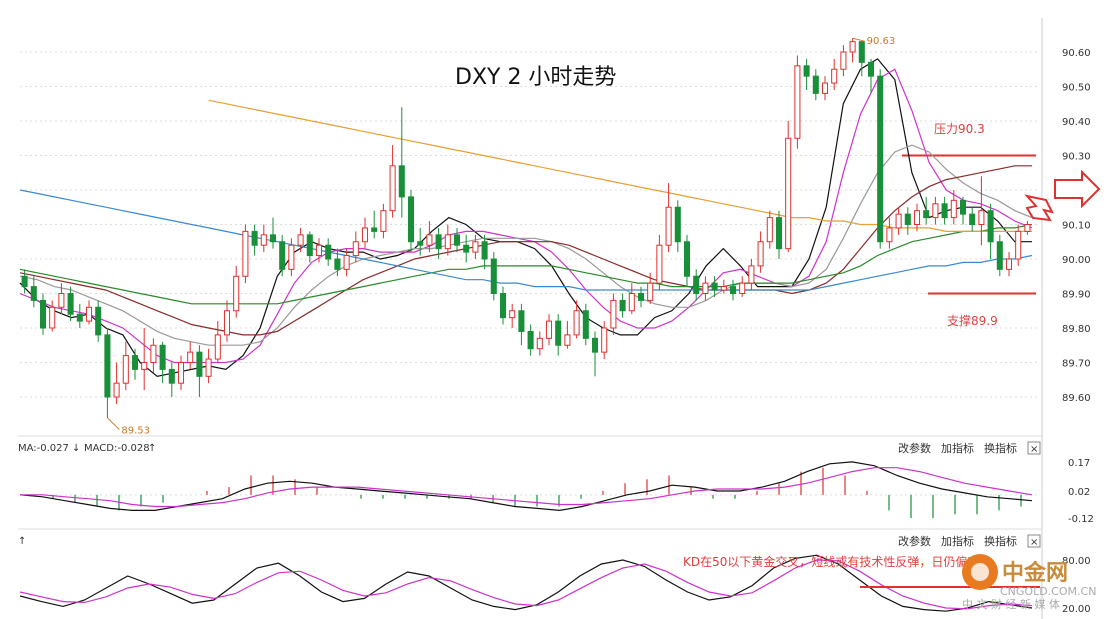 This screenshot has height=619, width=1115. What do you see at coordinates (152, 448) in the screenshot?
I see `macd-up-arrow-icon: ↑` at bounding box center [152, 448].